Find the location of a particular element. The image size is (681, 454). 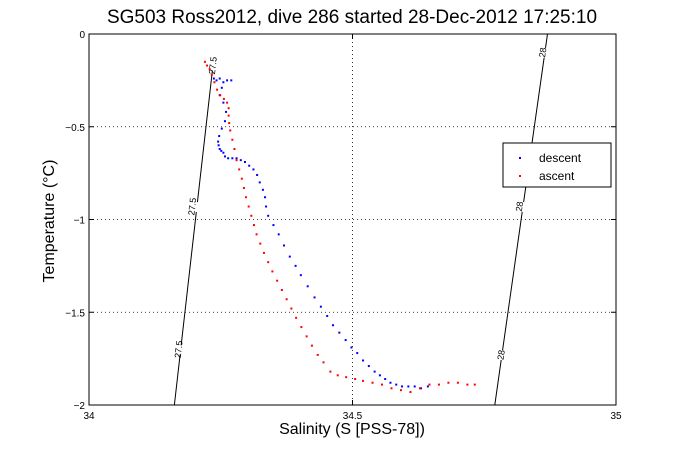

y-tick-label: 0 is located at coordinates (82, 35).